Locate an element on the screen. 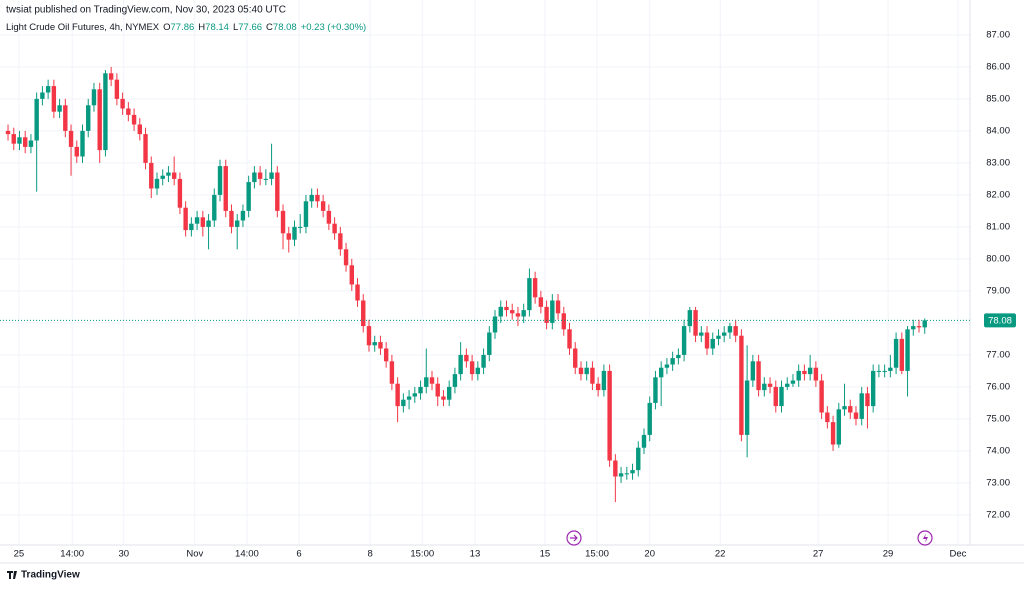 The height and width of the screenshot is (590, 1024). y-tick-label: 83.00 is located at coordinates (998, 162).